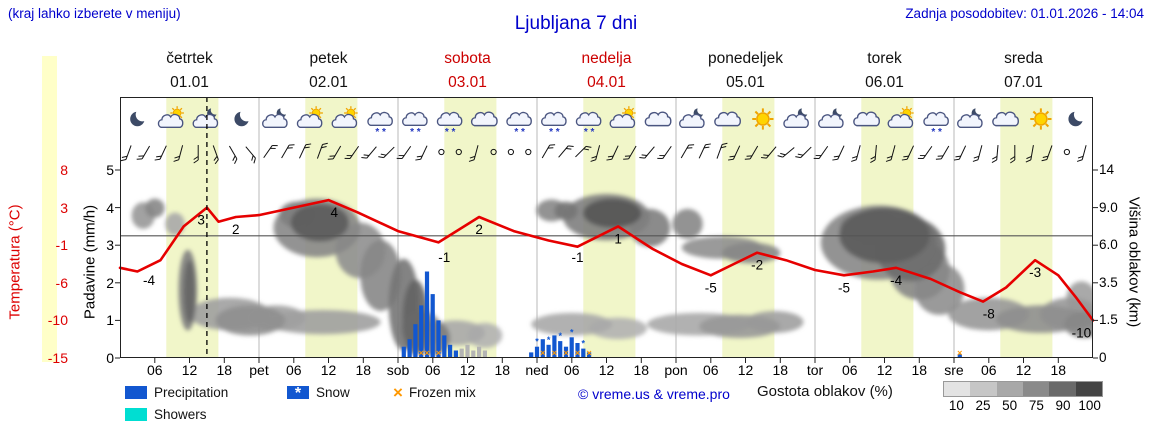 This screenshot has width=1152, height=443. What do you see at coordinates (398, 370) in the screenshot?
I see `x-axis-label: sob` at bounding box center [398, 370].